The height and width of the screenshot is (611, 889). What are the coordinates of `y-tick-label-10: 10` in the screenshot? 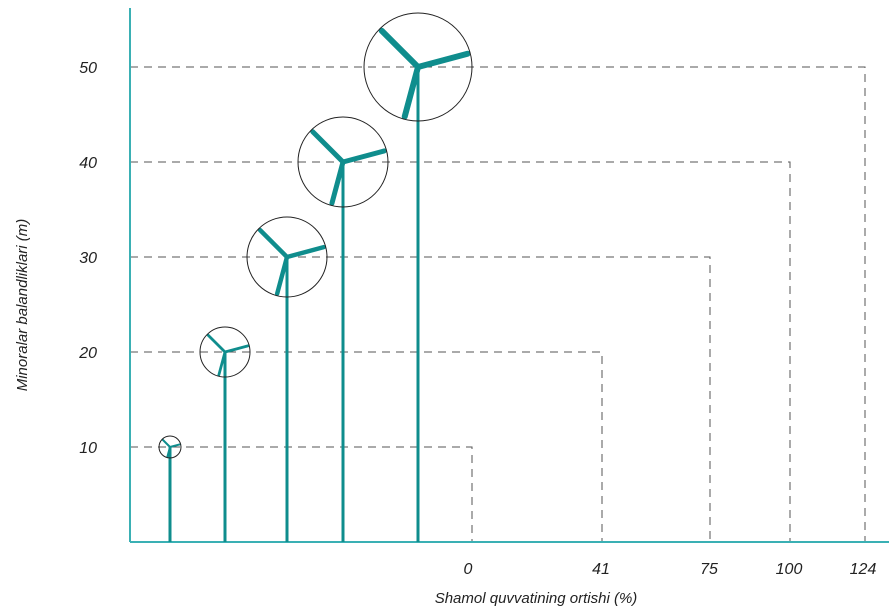 It's located at (88, 448).